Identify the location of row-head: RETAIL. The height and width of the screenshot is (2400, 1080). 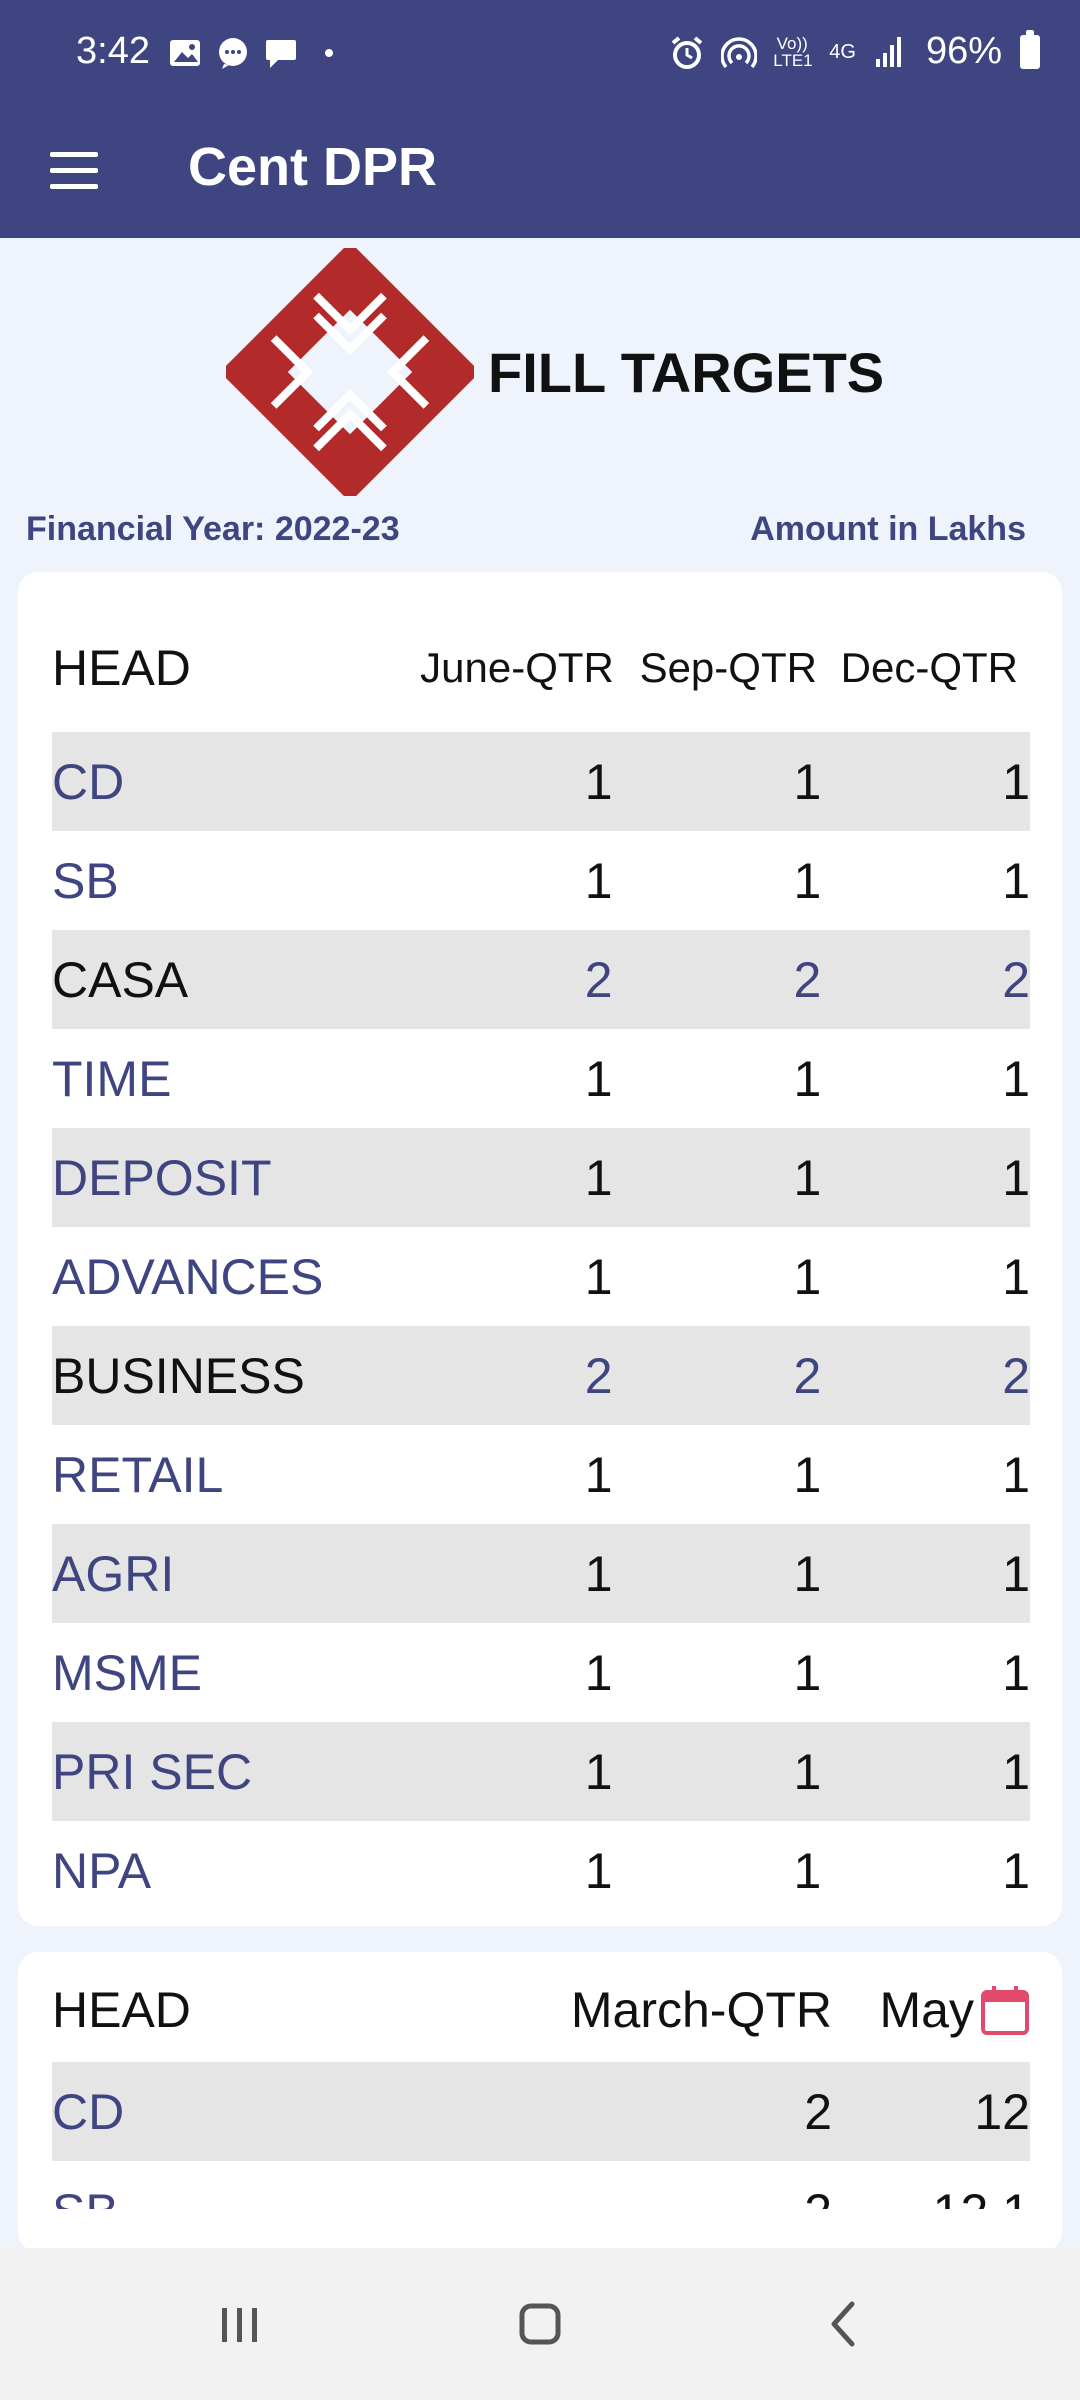
(138, 1474).